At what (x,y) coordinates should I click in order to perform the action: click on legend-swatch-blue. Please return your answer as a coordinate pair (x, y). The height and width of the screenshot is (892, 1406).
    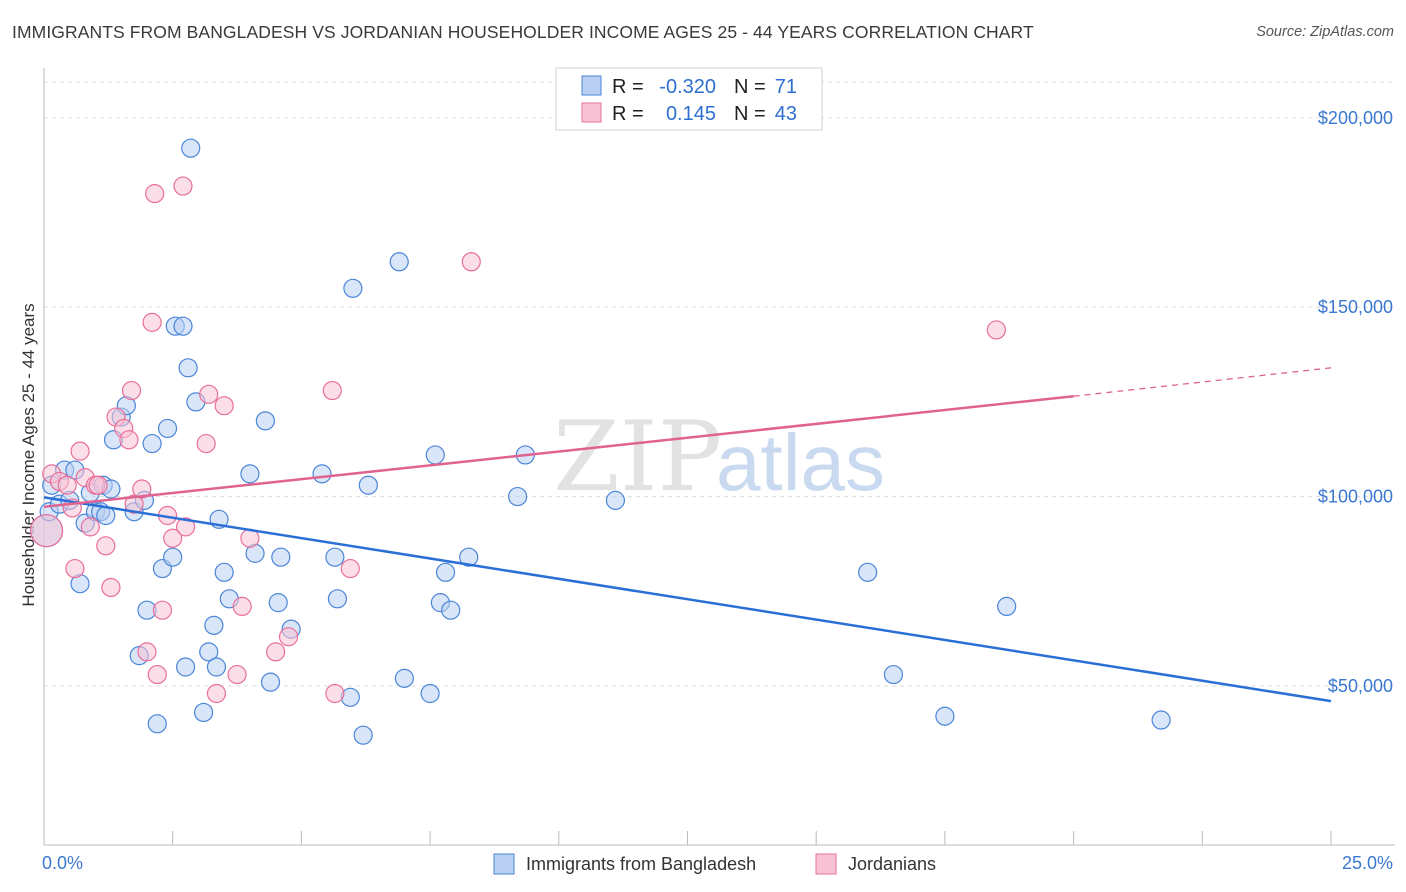
    Looking at the image, I should click on (591, 85).